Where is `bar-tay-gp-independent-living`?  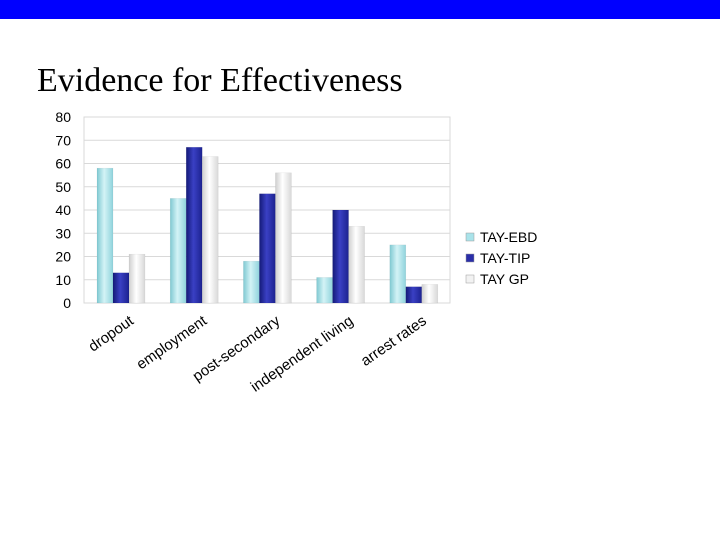
bar-tay-gp-independent-living is located at coordinates (356, 265).